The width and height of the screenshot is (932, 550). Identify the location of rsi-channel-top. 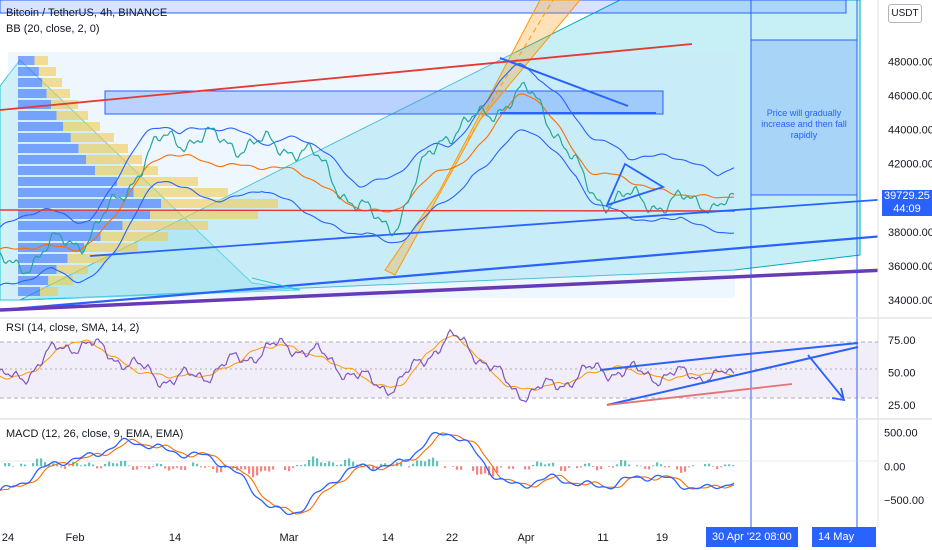
(664, 363).